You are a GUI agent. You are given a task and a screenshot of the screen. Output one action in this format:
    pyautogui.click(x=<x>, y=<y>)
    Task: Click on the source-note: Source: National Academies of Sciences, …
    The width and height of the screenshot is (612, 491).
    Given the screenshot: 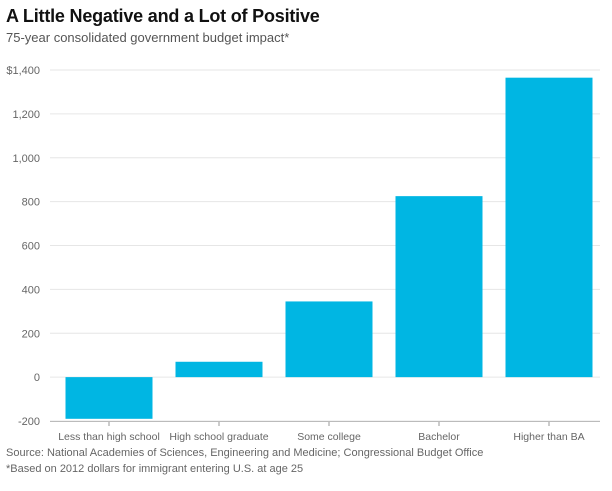 What is the action you would take?
    pyautogui.click(x=245, y=453)
    